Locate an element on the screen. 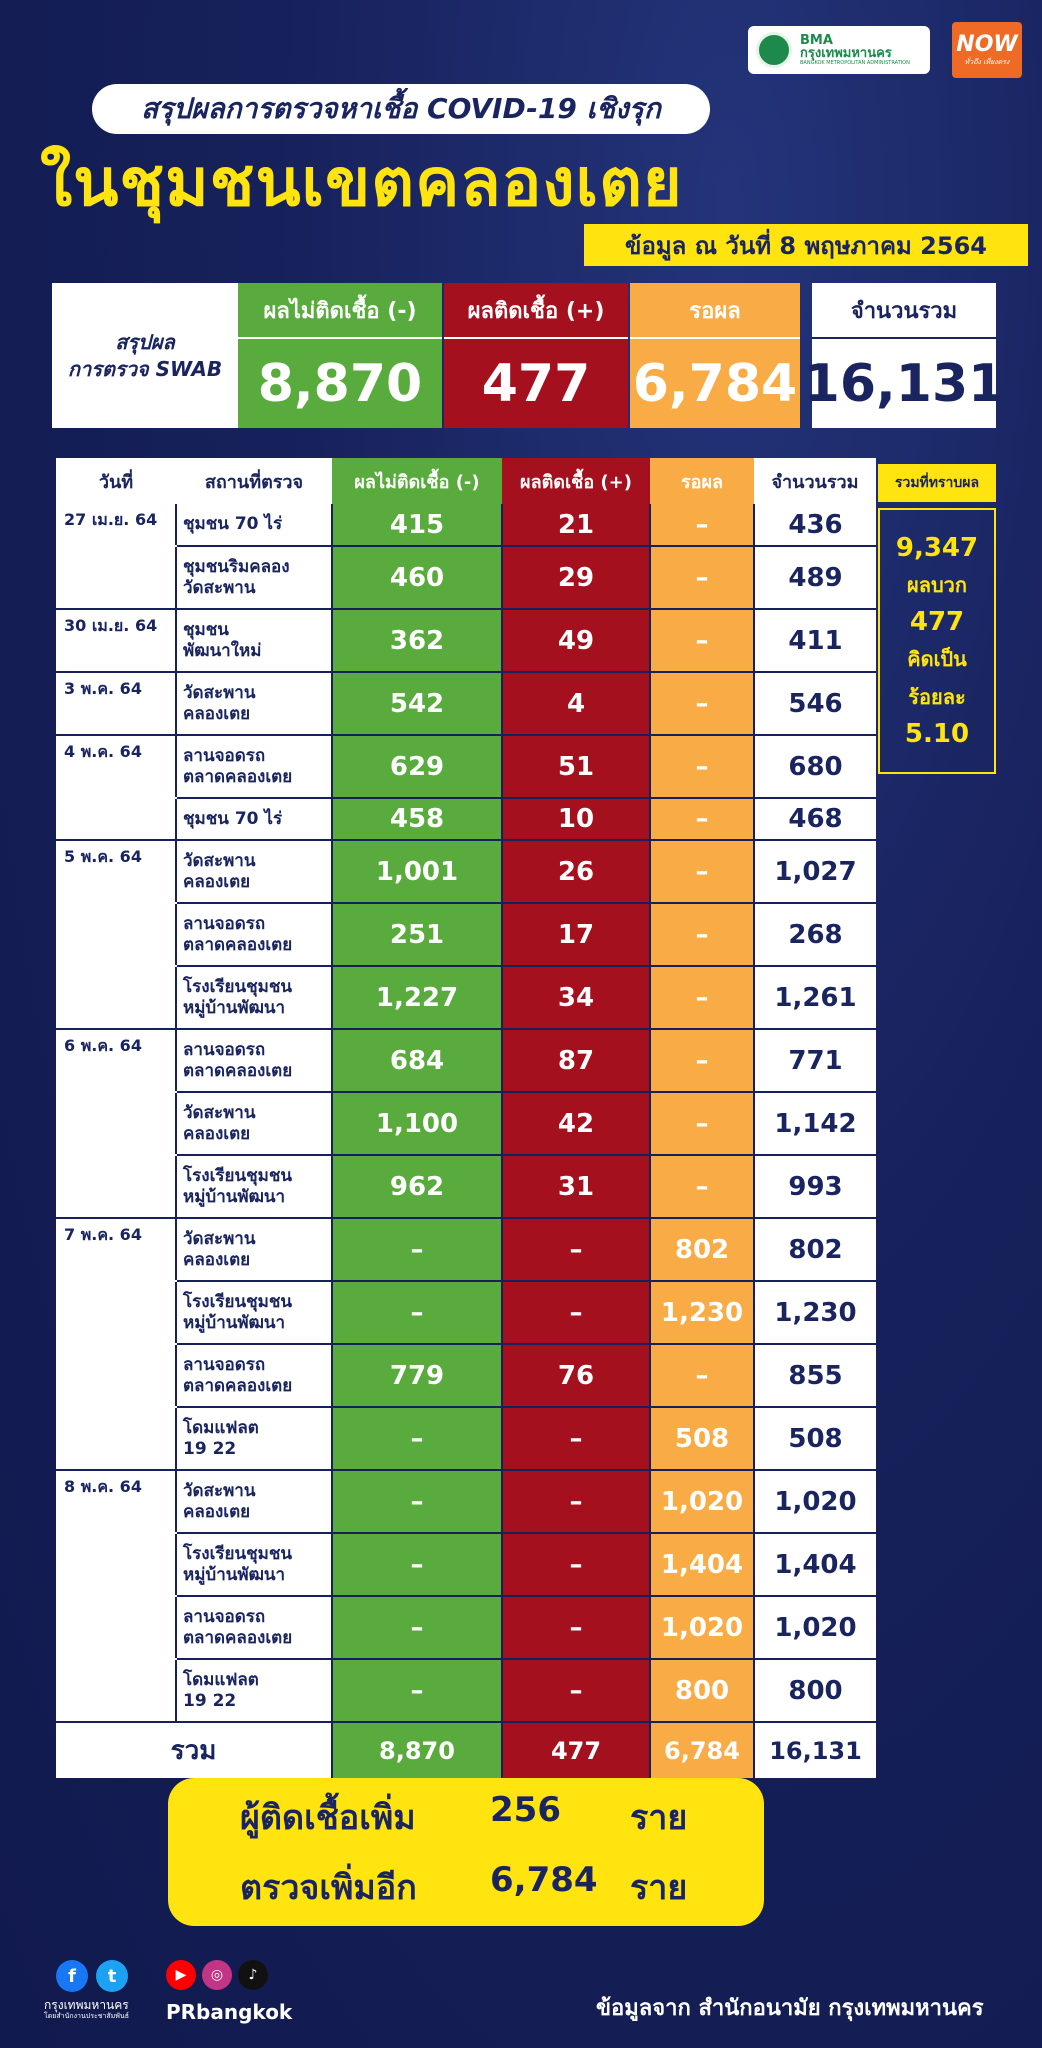  header-total: จำนวนรวม is located at coordinates (815, 481).